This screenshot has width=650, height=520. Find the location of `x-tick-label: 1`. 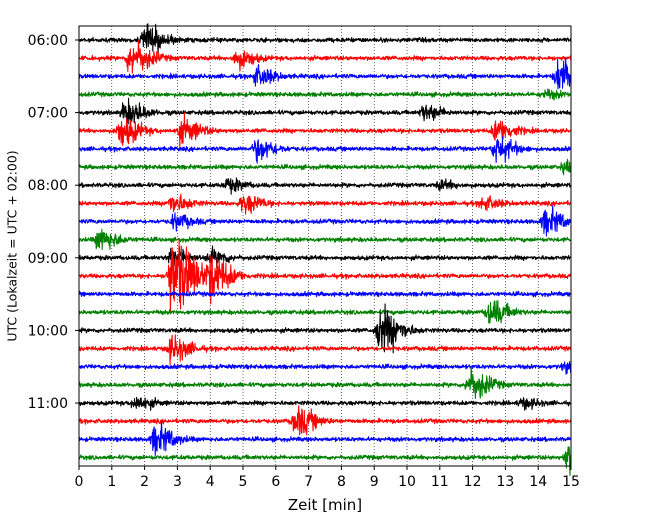

x-tick-label: 1 is located at coordinates (111, 482).